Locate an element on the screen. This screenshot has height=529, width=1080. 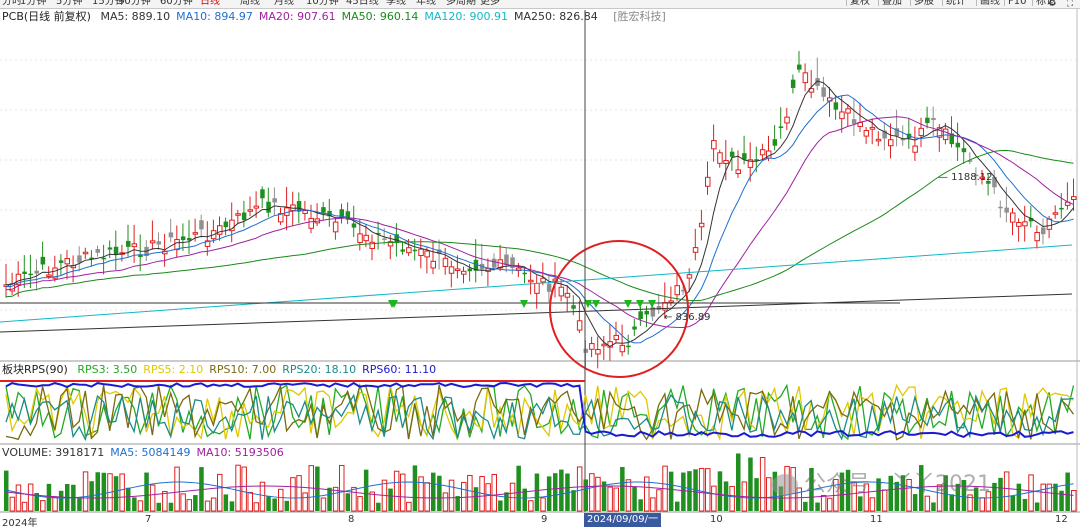
period-tab-8: 月线 is located at coordinates (284, 3).